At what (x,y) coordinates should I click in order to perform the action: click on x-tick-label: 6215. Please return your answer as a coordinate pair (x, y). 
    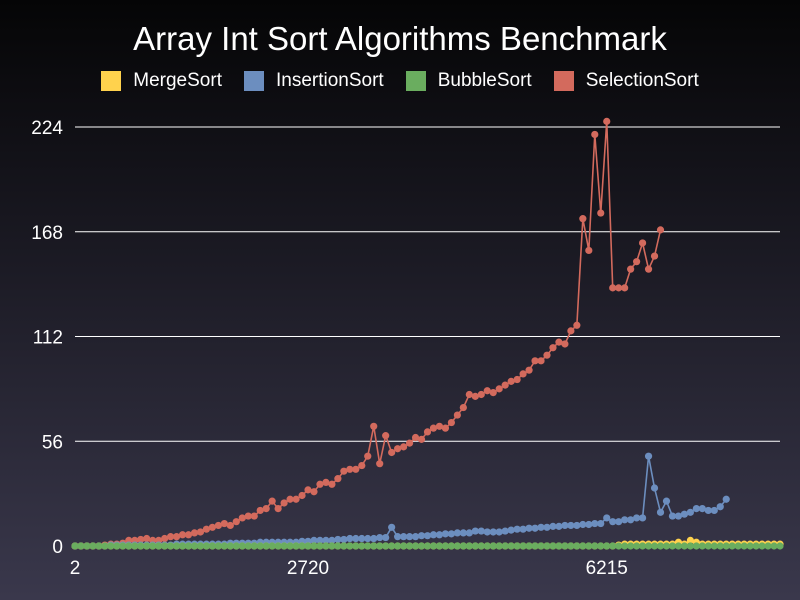
    Looking at the image, I should click on (607, 568).